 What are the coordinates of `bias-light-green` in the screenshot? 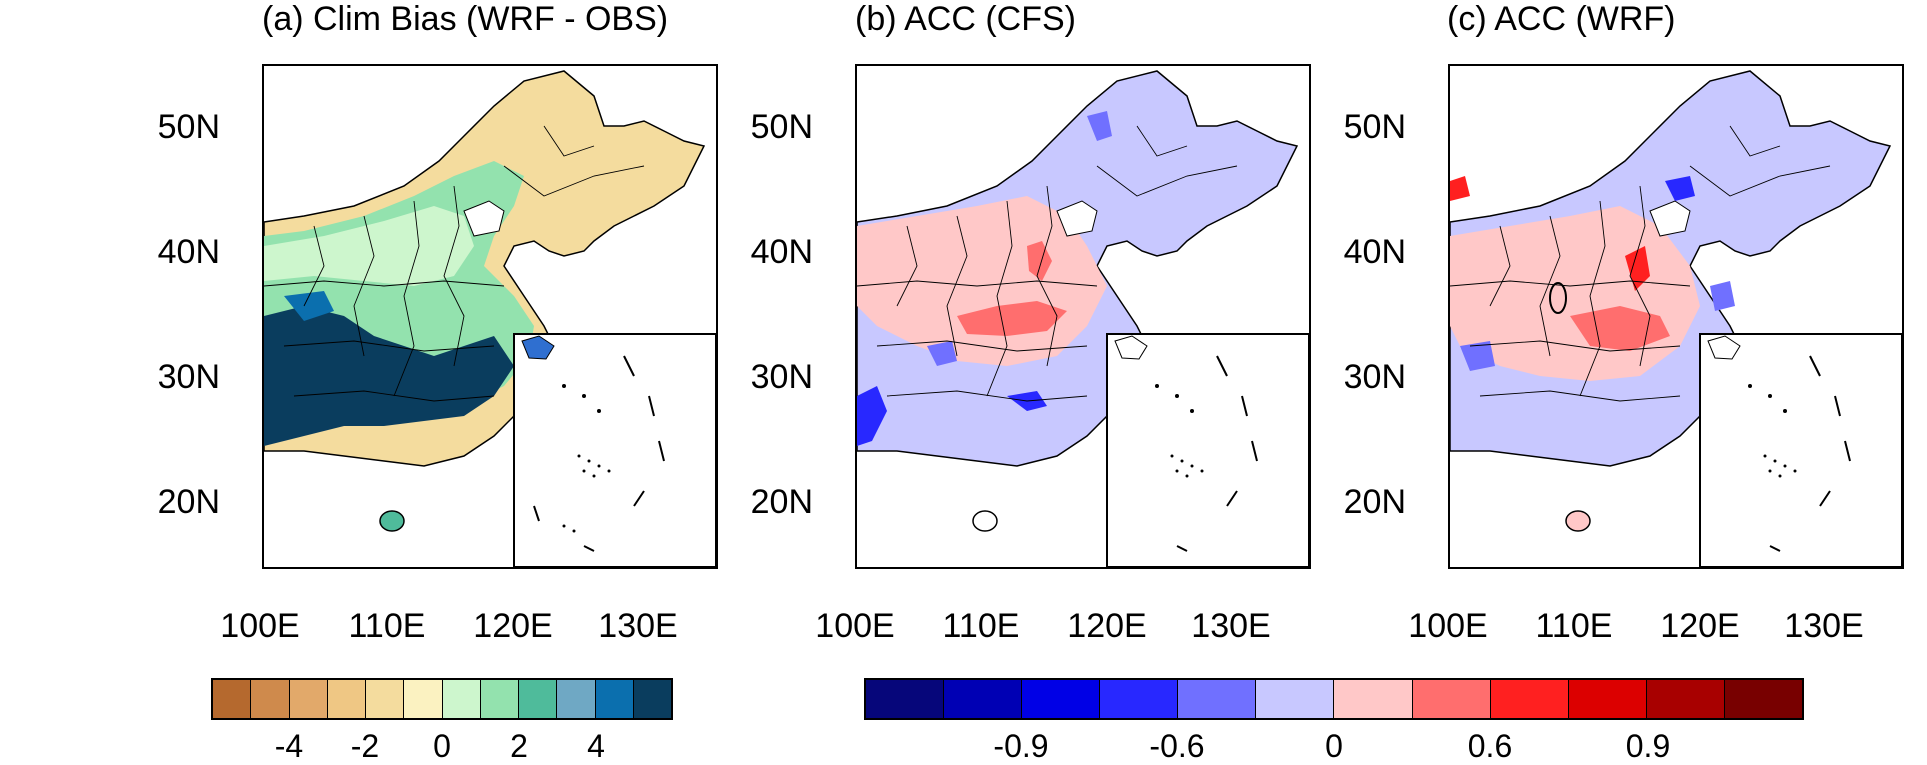 It's located at (369, 246).